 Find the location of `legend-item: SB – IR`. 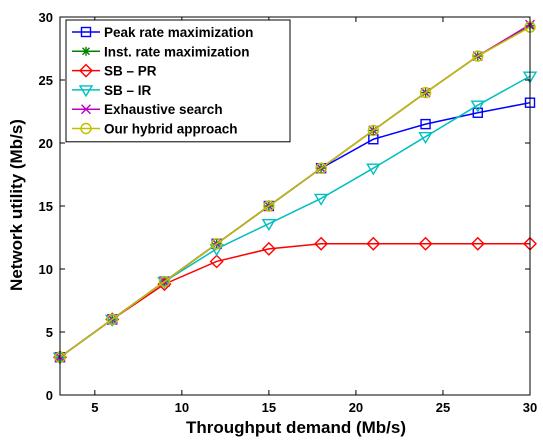

legend-item: SB – IR is located at coordinates (112, 90).